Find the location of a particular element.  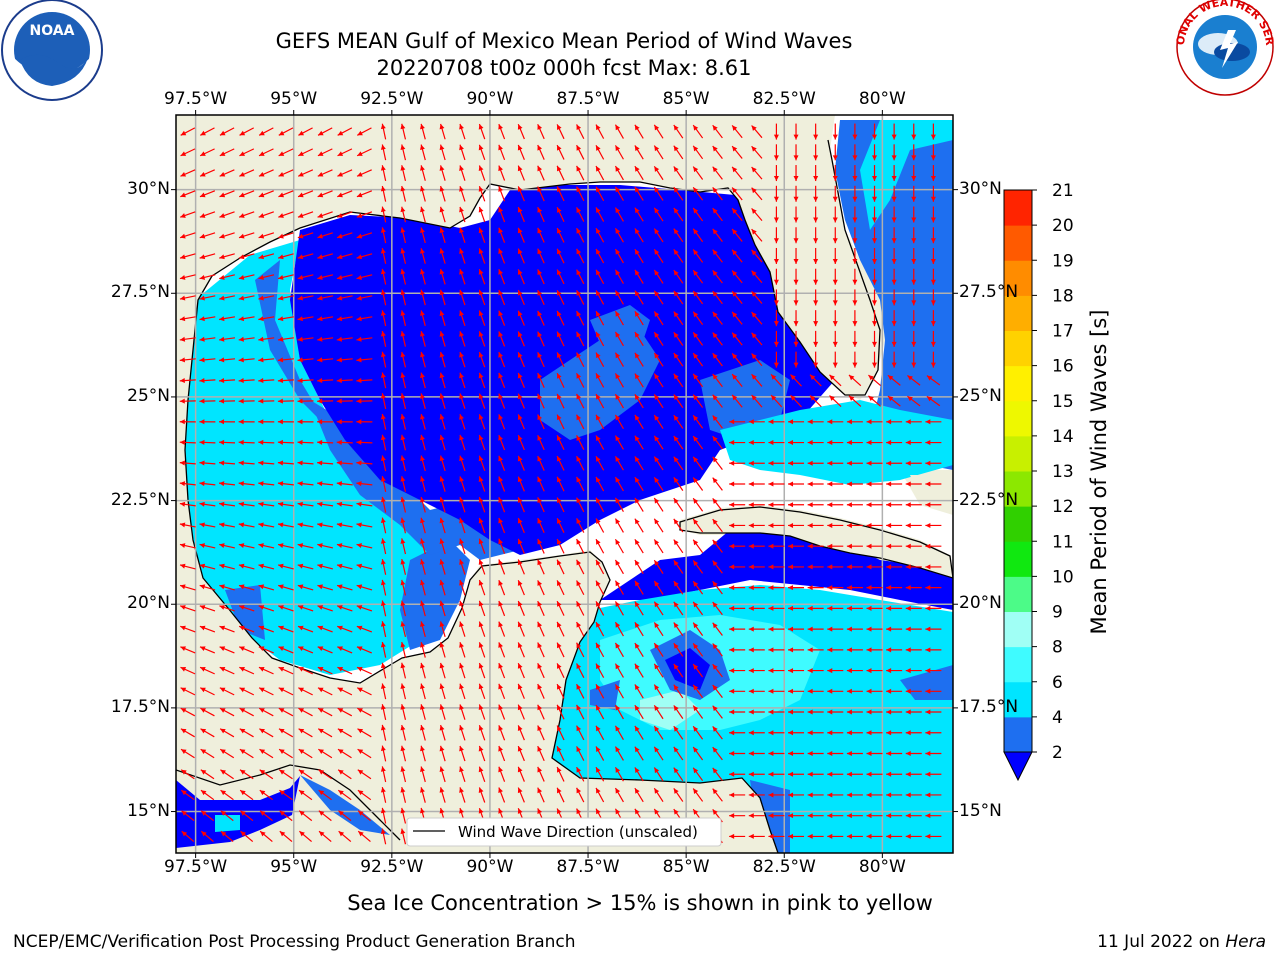

legend-label: Wind Wave Direction (unscaled) is located at coordinates (578, 832).